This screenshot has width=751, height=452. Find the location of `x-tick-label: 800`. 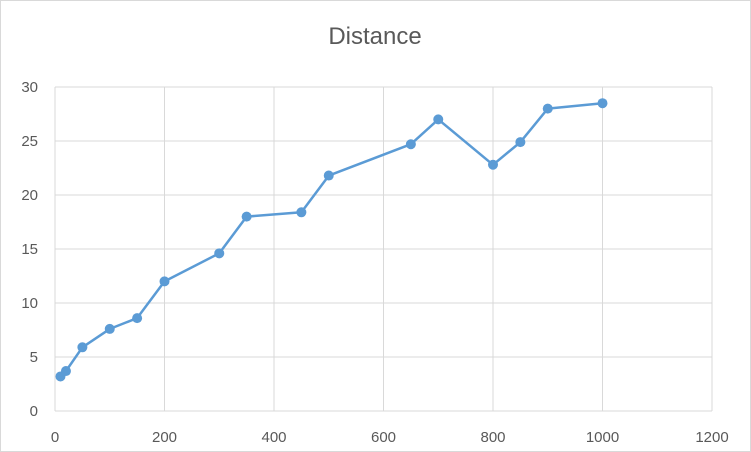

x-tick-label: 800 is located at coordinates (492, 437).